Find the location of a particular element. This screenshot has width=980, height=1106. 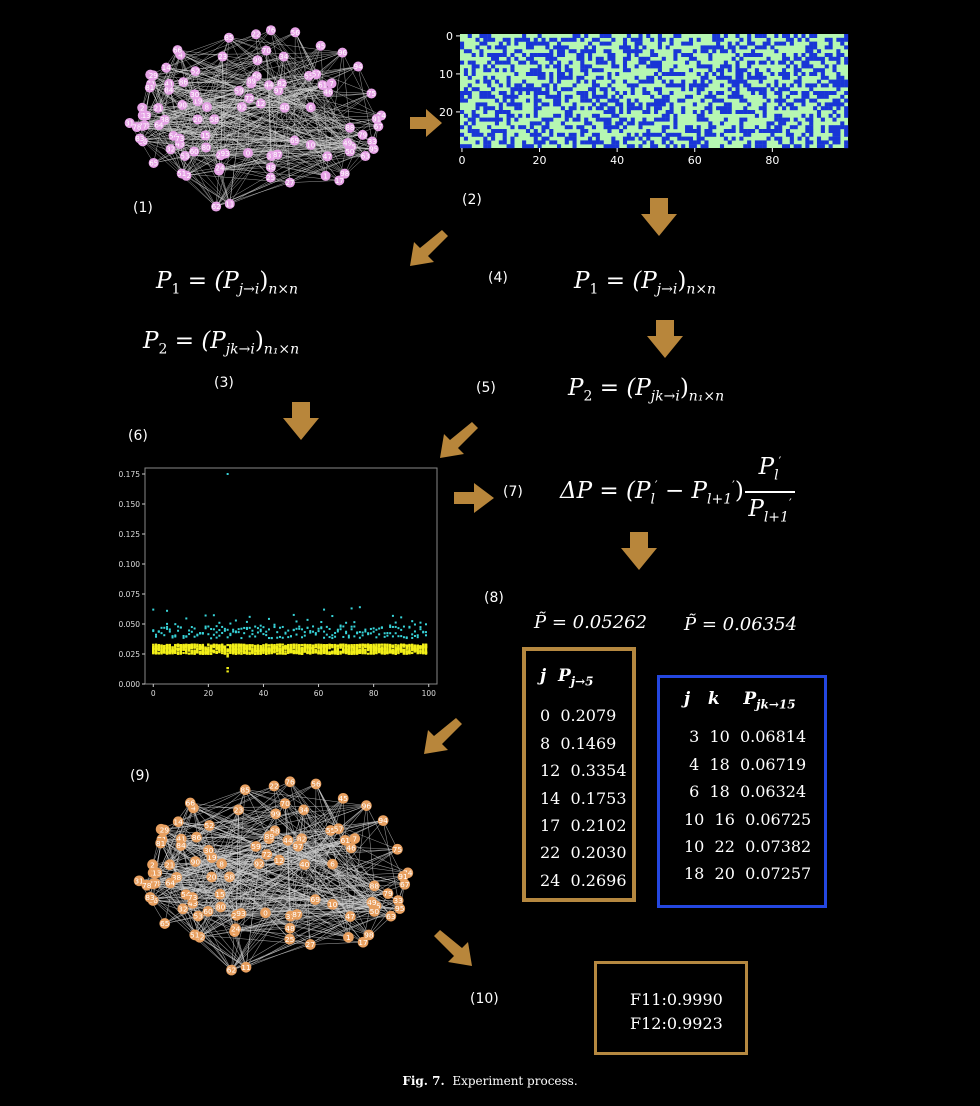

graph-node: 27 is located at coordinates (310, 944).